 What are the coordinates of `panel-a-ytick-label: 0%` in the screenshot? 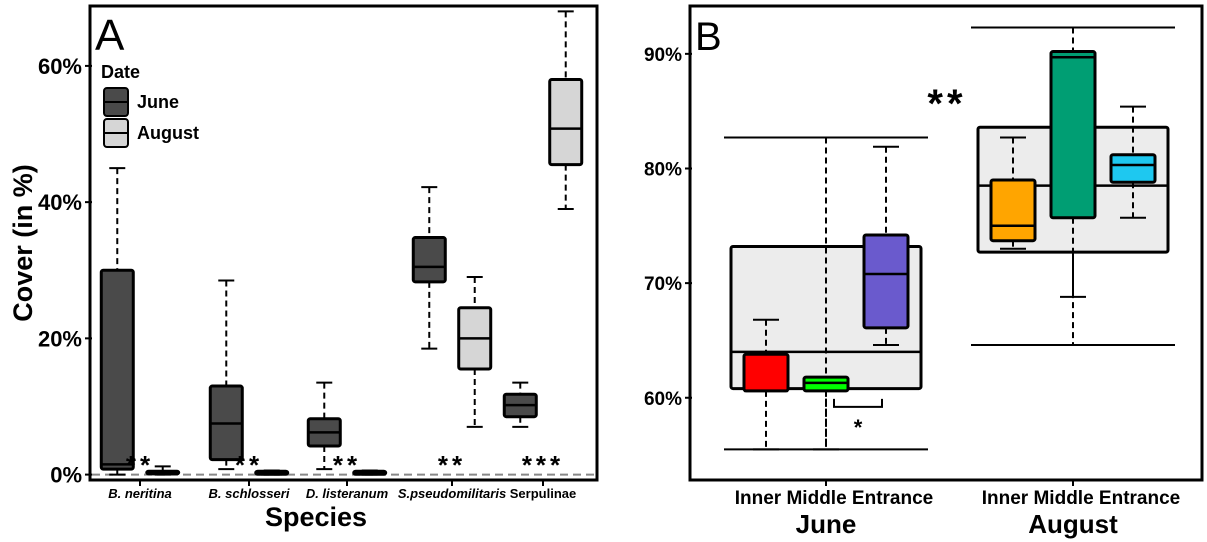 It's located at (66, 475).